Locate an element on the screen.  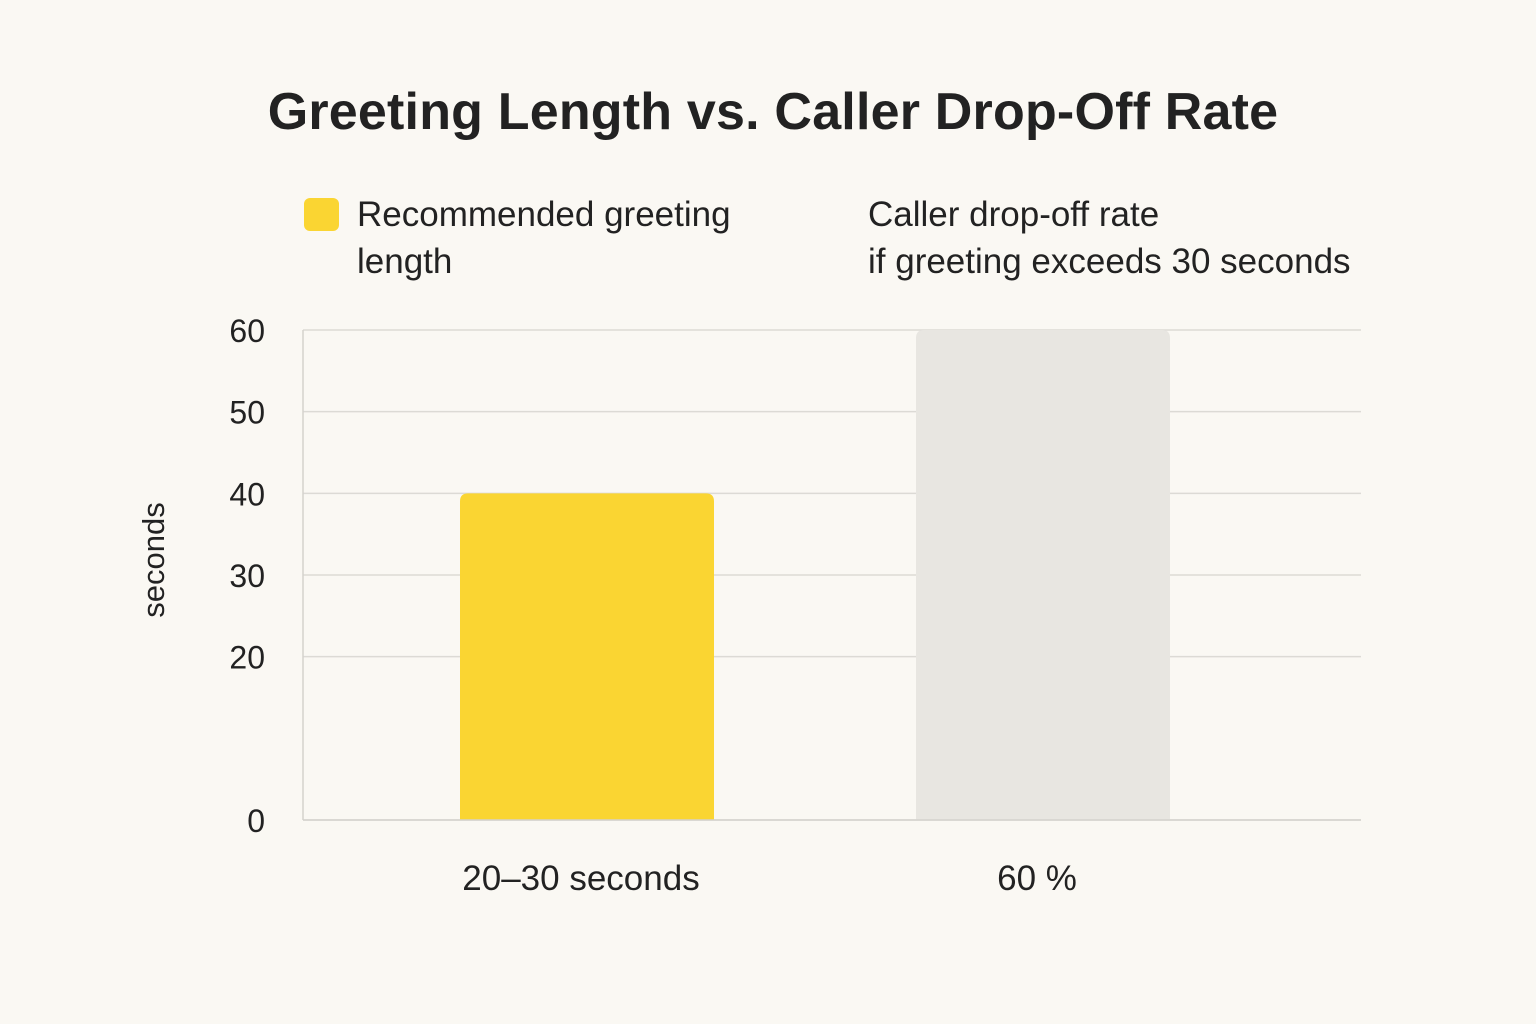
legend-item-recommended: Recommended greeting length is located at coordinates (544, 238).